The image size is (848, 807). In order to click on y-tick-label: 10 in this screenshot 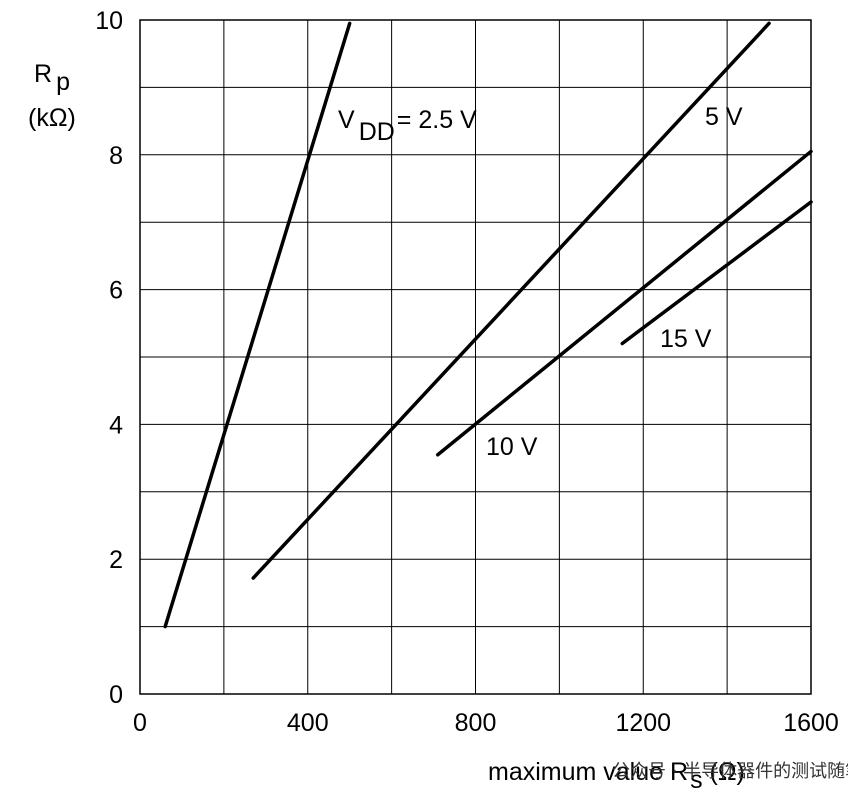, I will do `click(109, 21)`.